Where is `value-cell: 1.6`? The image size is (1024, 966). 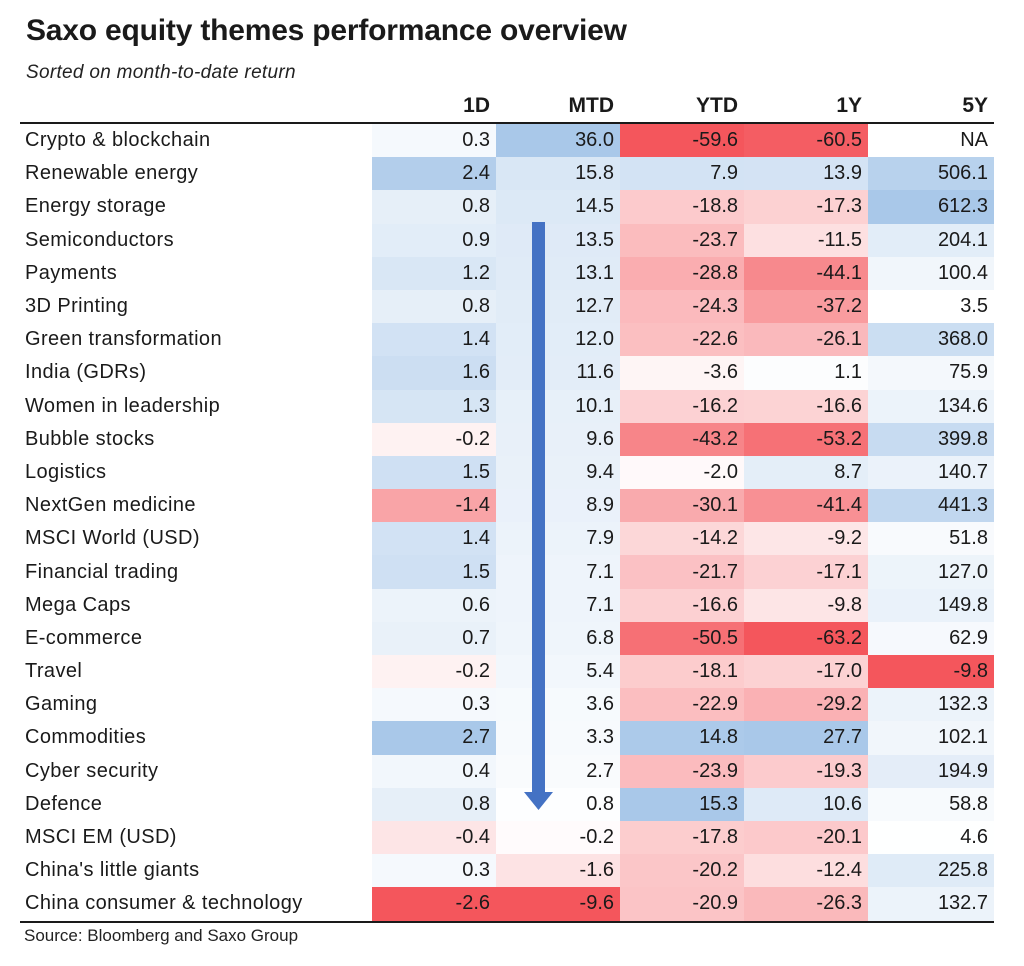 value-cell: 1.6 is located at coordinates (434, 373).